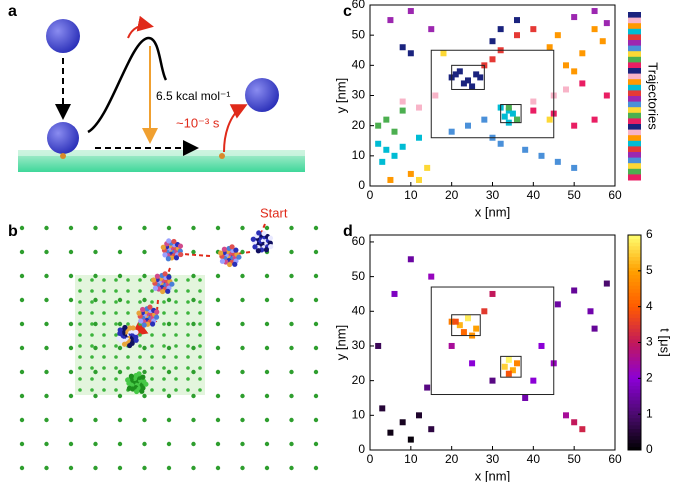 The height and width of the screenshot is (482, 678). I want to click on colorbar-tick-label: 2, so click(649, 378).